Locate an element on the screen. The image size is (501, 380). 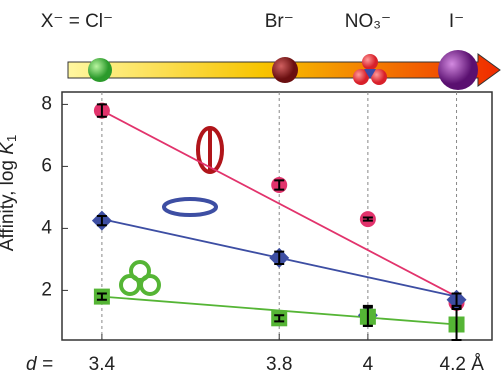
anion-label: Br⁻ is located at coordinates (279, 21).